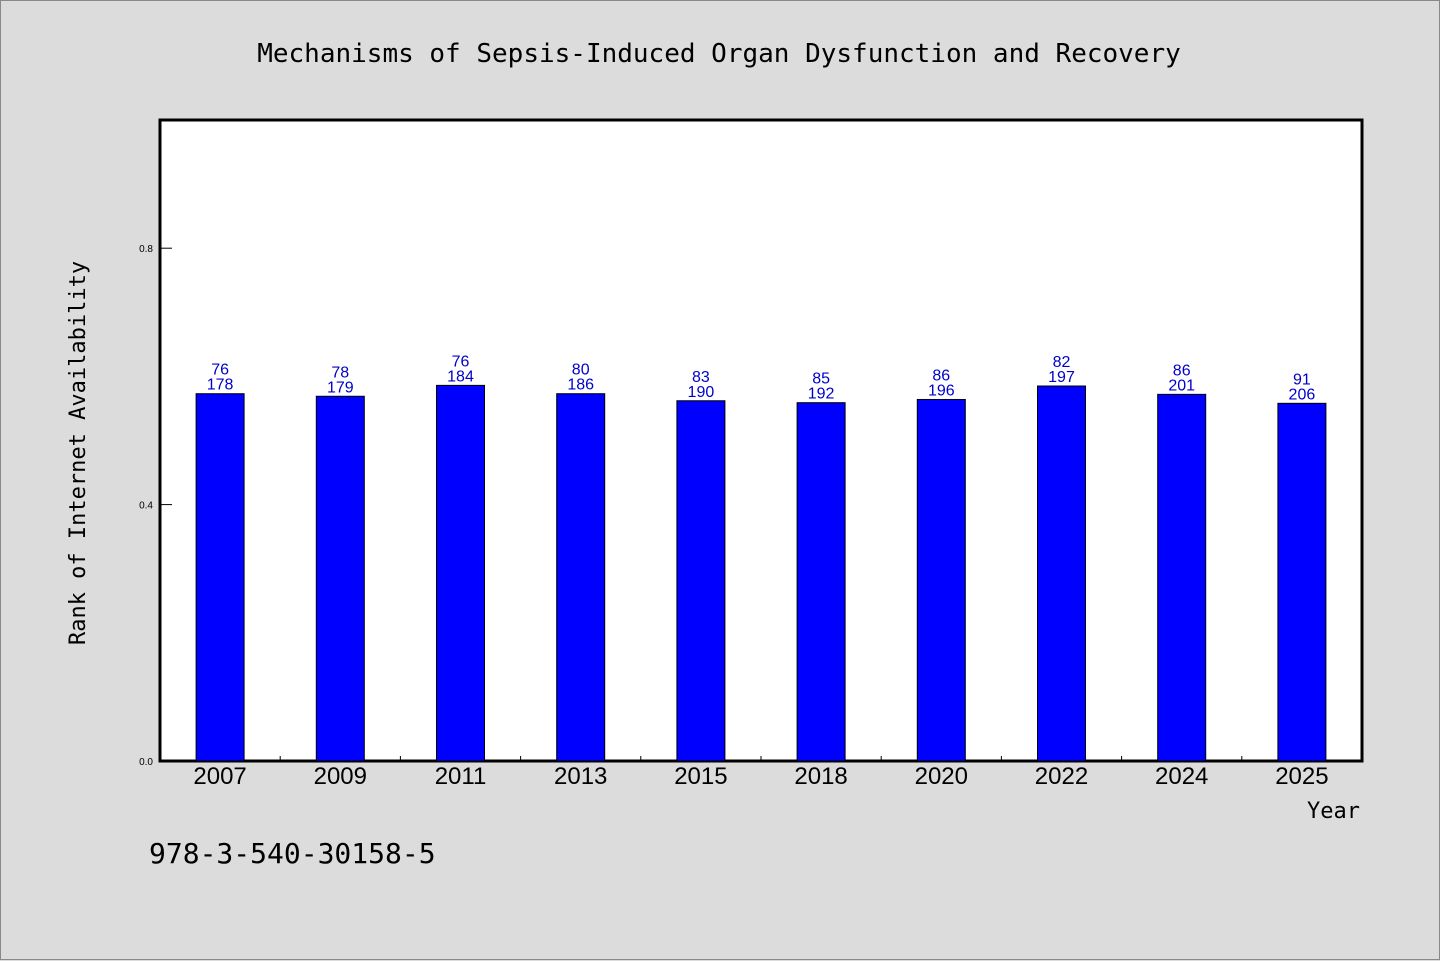  Describe the element at coordinates (761, 773) in the screenshot. I see `x-axis-ticks: 2007 2009 2011 2013 2015 2018 2020 2022 2024 2025` at that location.